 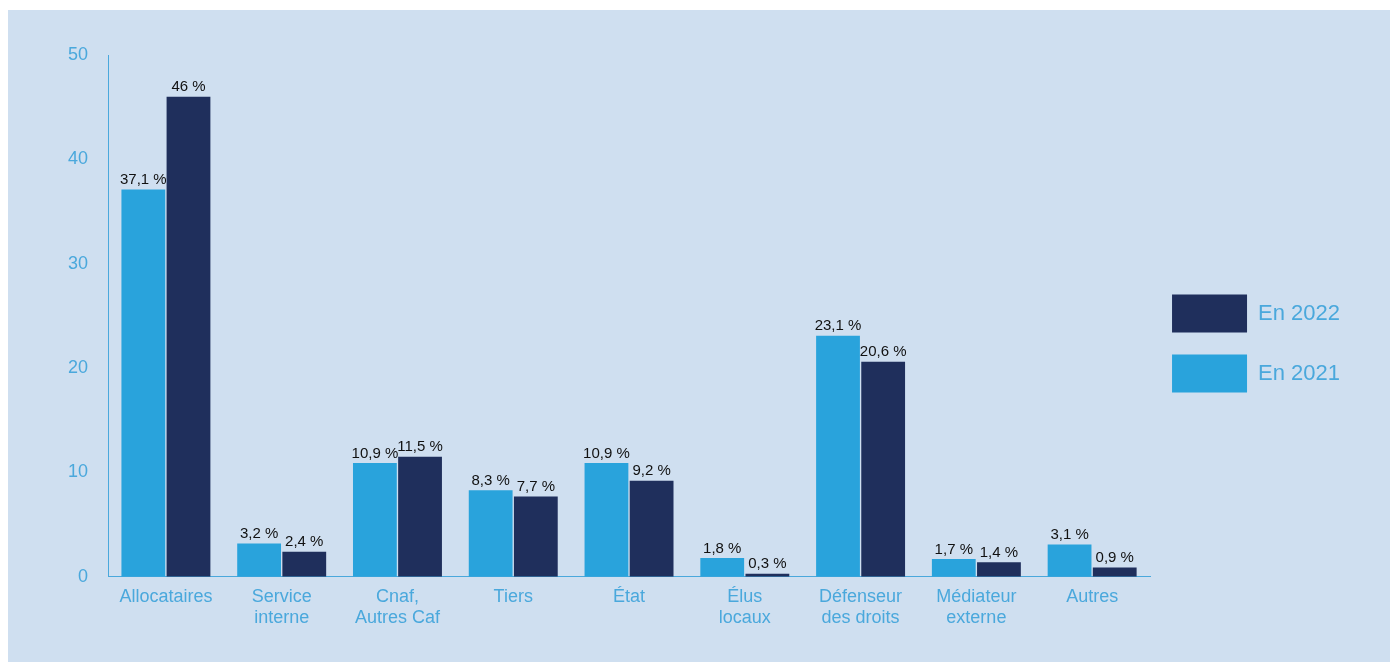 I want to click on data-label: 1,7 %, so click(x=953, y=548).